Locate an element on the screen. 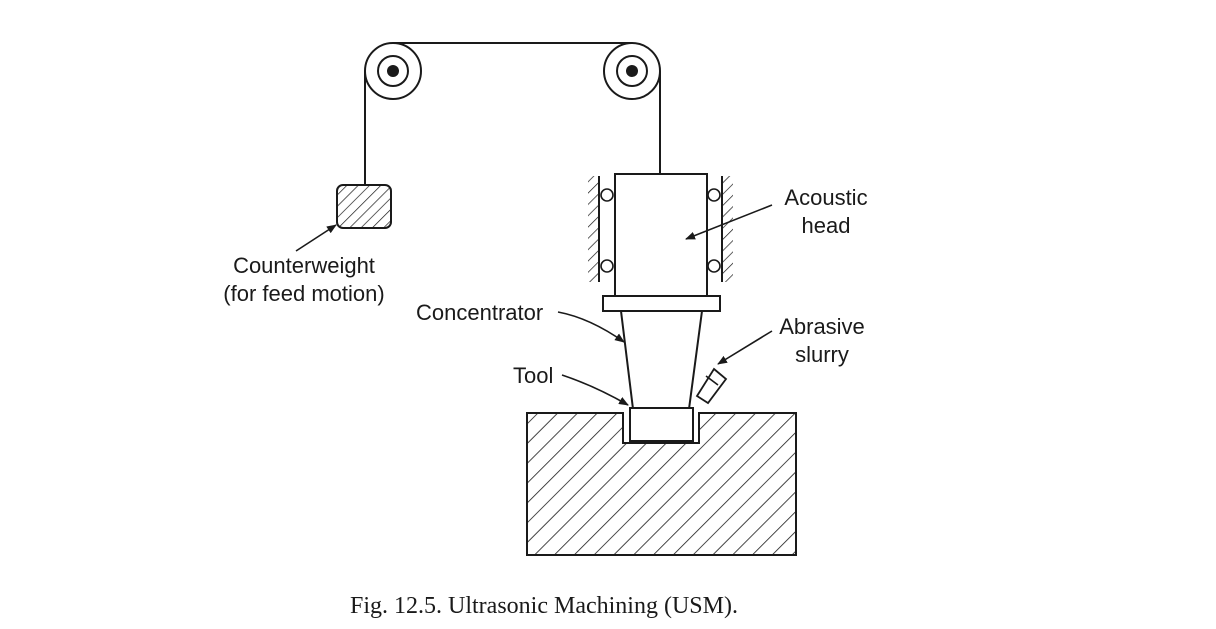 The image size is (1216, 629). counterweight-arrow is located at coordinates (316, 238).